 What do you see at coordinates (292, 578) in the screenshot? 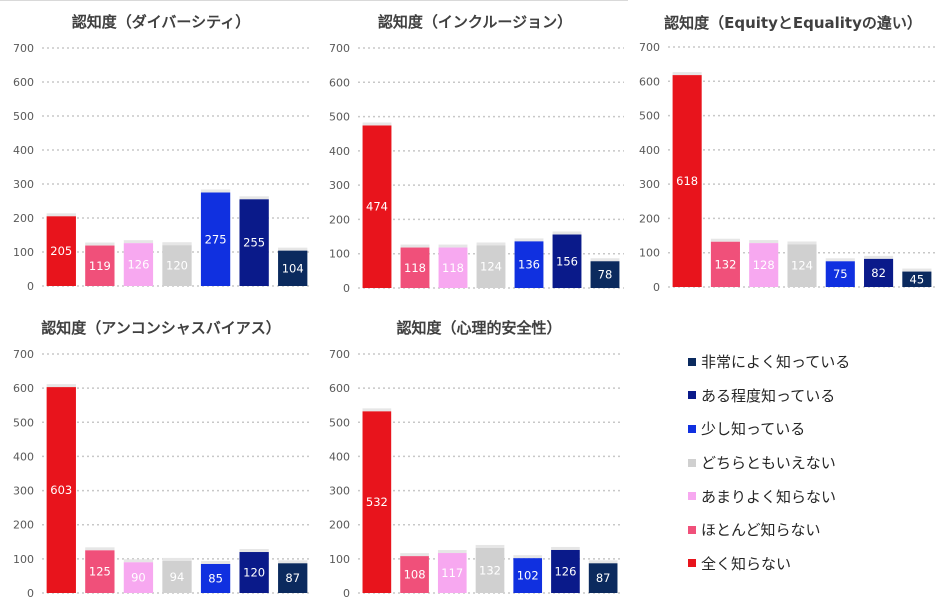
I see `data-label: 87` at bounding box center [292, 578].